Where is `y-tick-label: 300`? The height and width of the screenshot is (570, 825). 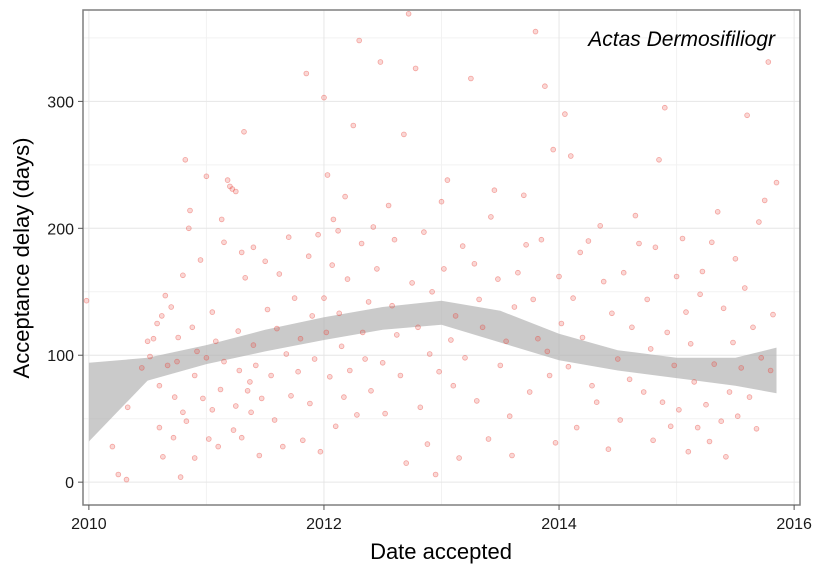 y-tick-label: 300 is located at coordinates (60, 102).